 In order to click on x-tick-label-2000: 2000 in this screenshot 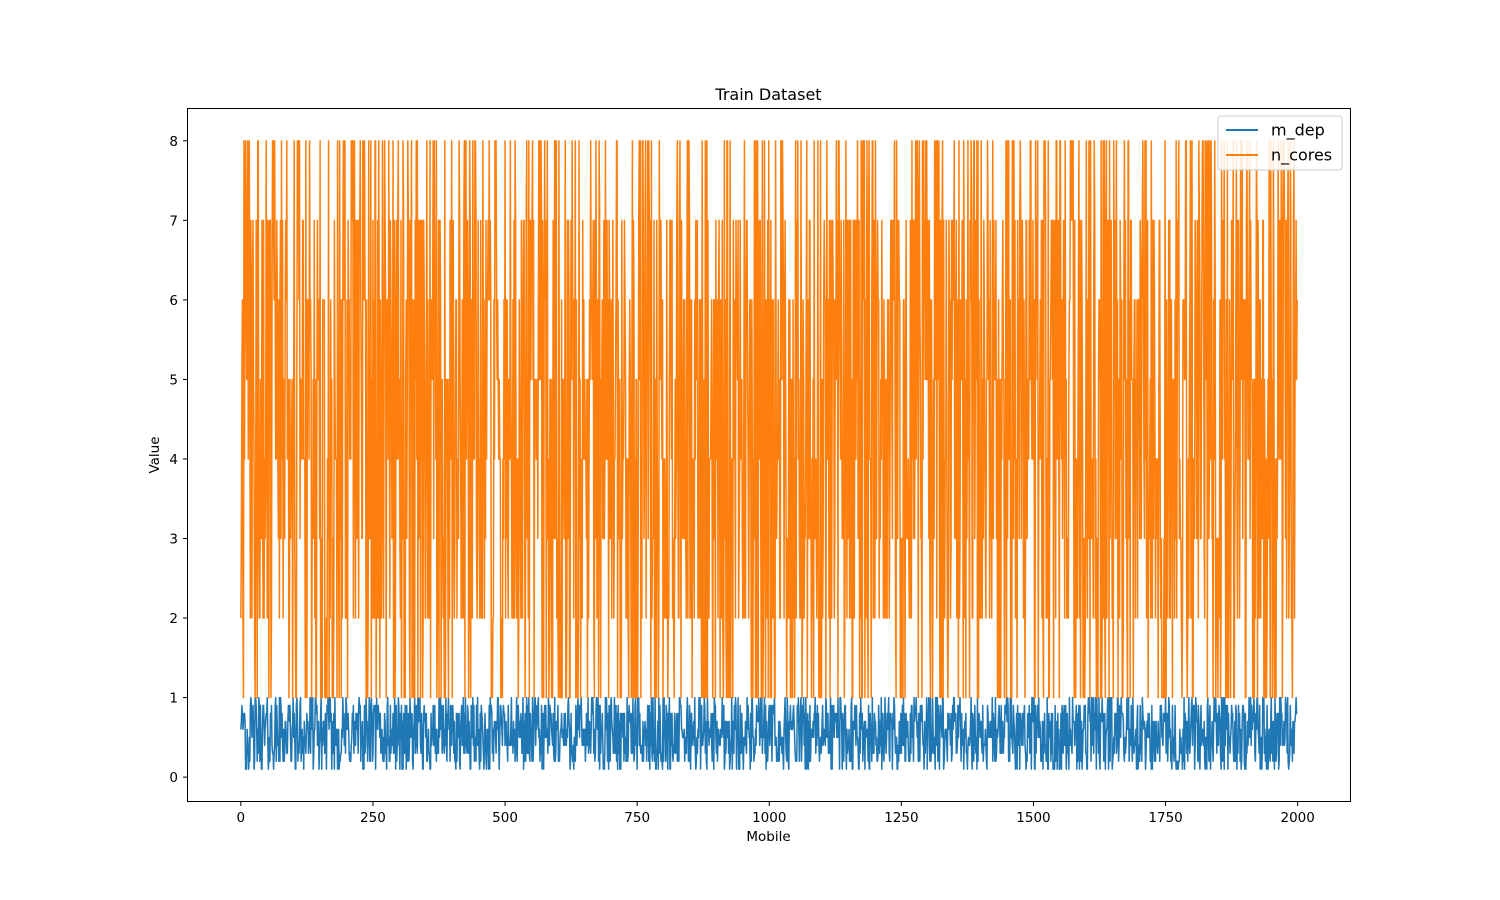, I will do `click(1298, 818)`.